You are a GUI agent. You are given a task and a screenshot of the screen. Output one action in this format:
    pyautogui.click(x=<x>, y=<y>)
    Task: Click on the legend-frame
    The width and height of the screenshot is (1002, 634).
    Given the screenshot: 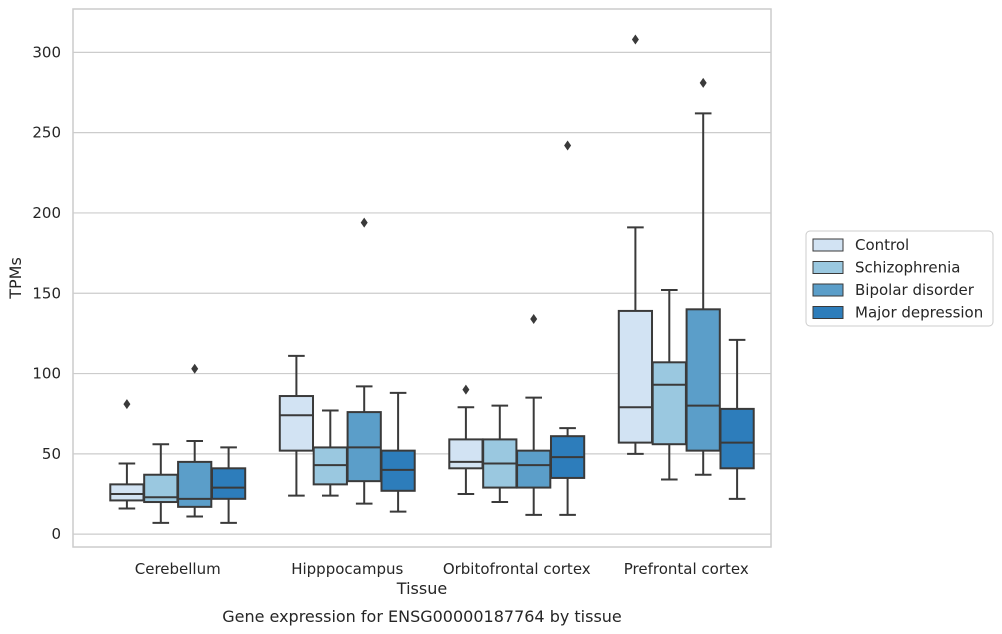 What is the action you would take?
    pyautogui.click(x=899, y=278)
    